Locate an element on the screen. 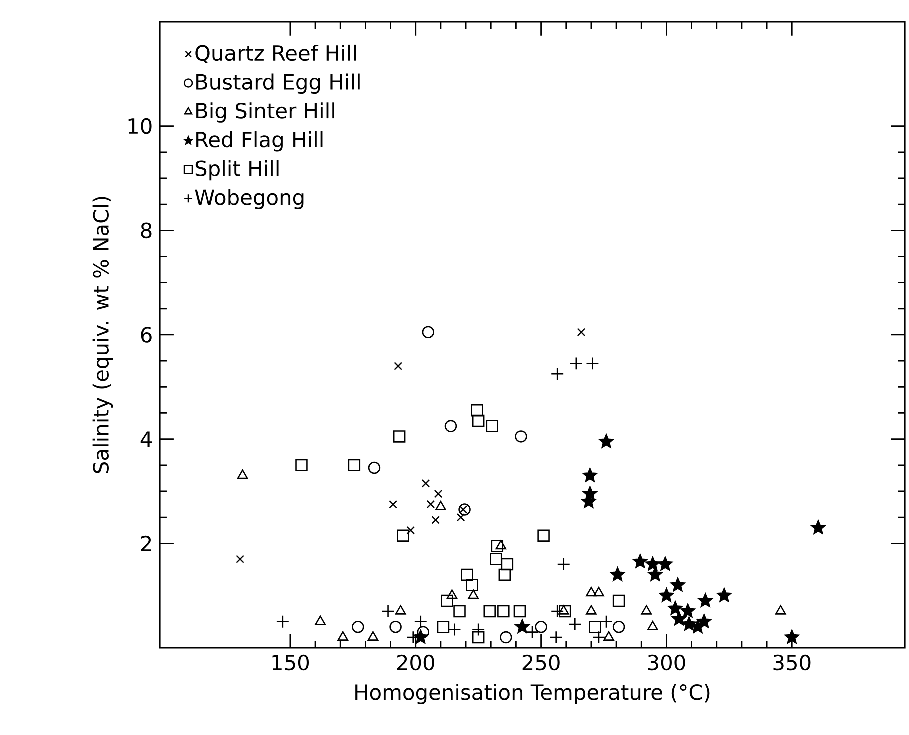 This screenshot has height=735, width=909. x-tick-label: 250 is located at coordinates (541, 662).